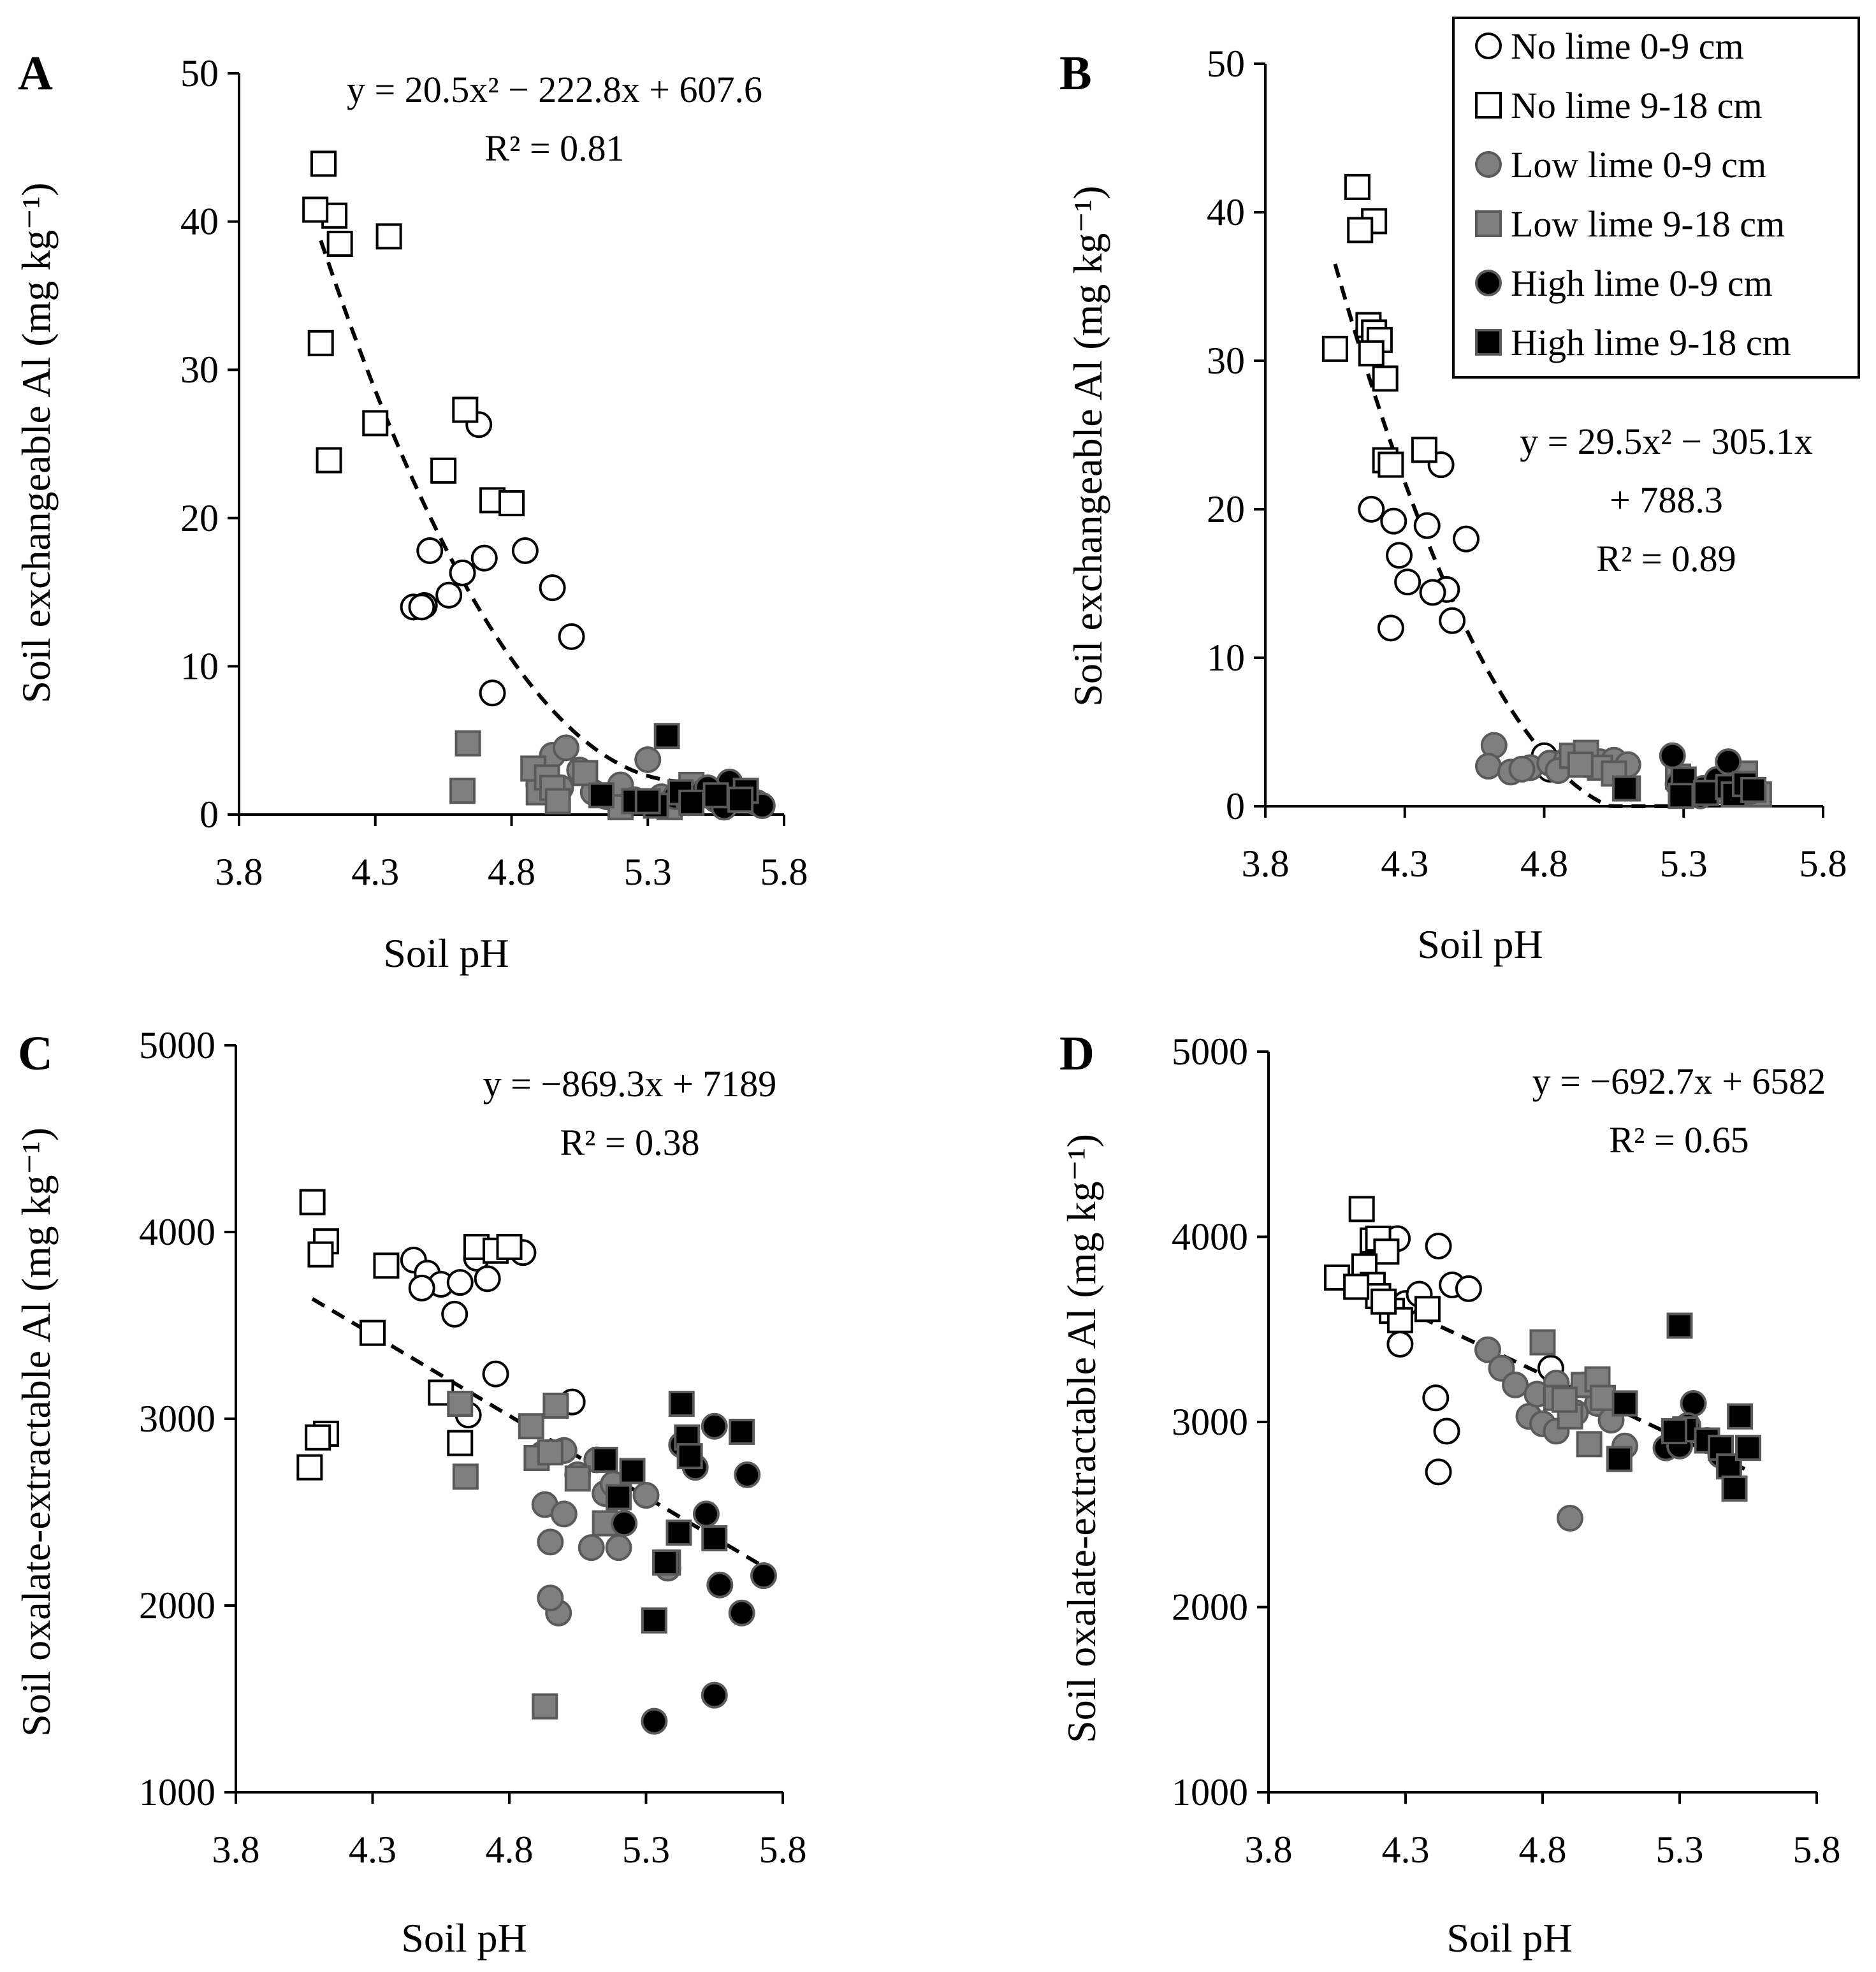 This screenshot has height=1972, width=1876. Describe the element at coordinates (494, 472) in the screenshot. I see `panel-a-plot: 3.8 4.3 4.8 5.3 5.8 0 10 20 30 40 50` at that location.